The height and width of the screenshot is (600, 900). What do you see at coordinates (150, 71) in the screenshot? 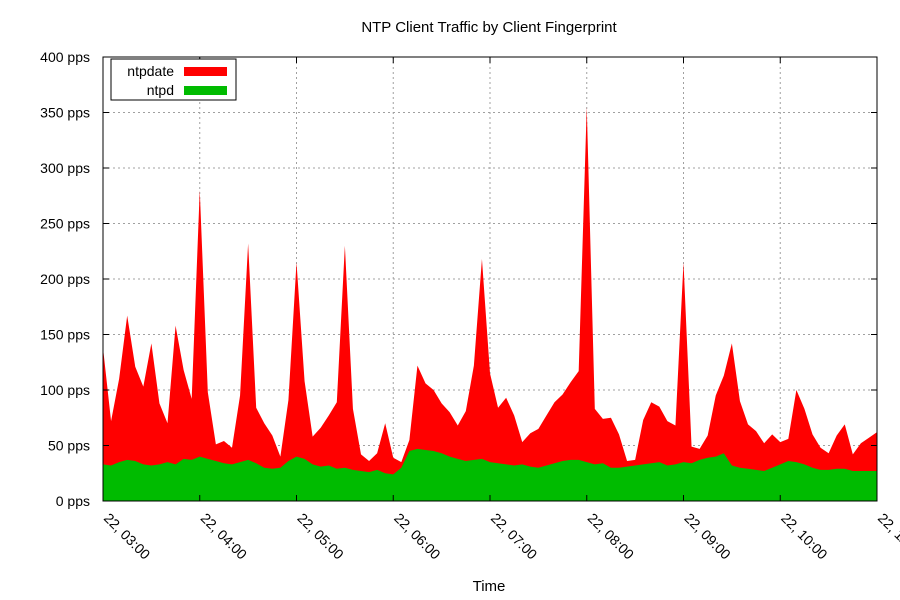
I see `legend-label-ntpdate: ntpdate` at bounding box center [150, 71].